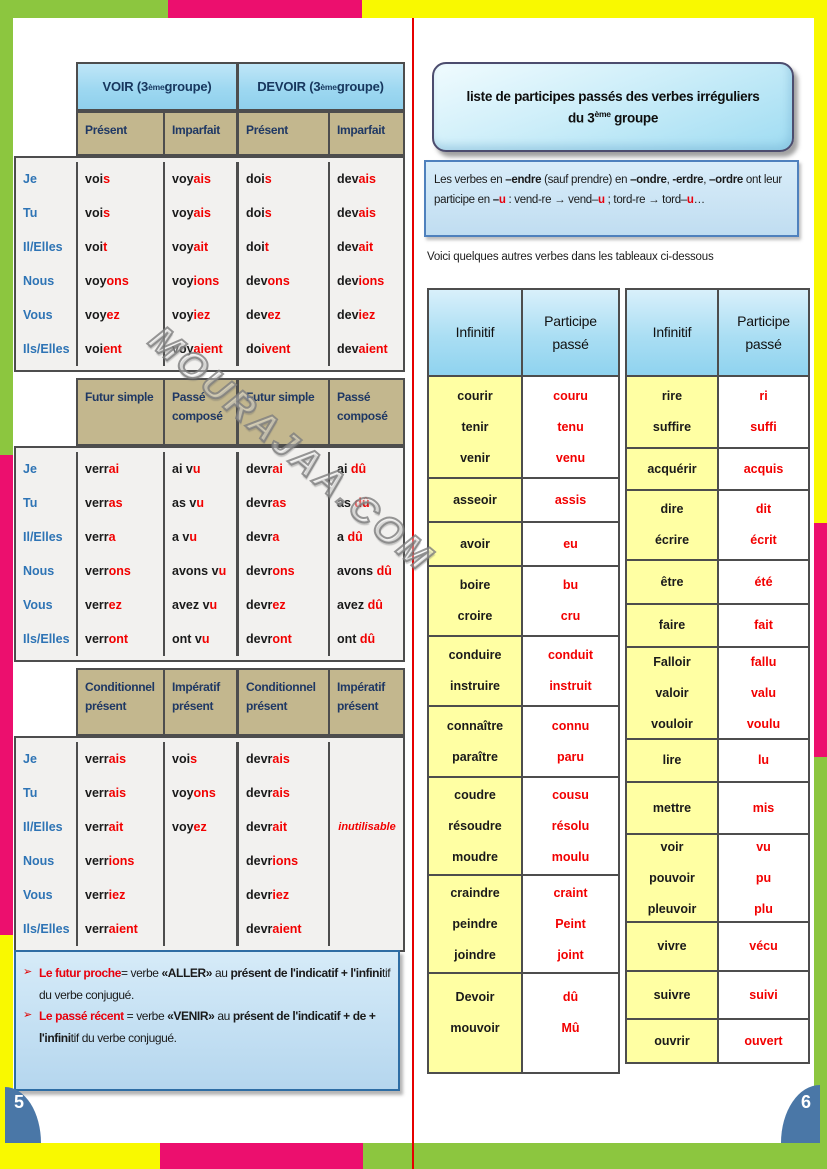 The height and width of the screenshot is (1169, 827). Describe the element at coordinates (120, 861) in the screenshot. I see `verb-cell: verrions` at that location.